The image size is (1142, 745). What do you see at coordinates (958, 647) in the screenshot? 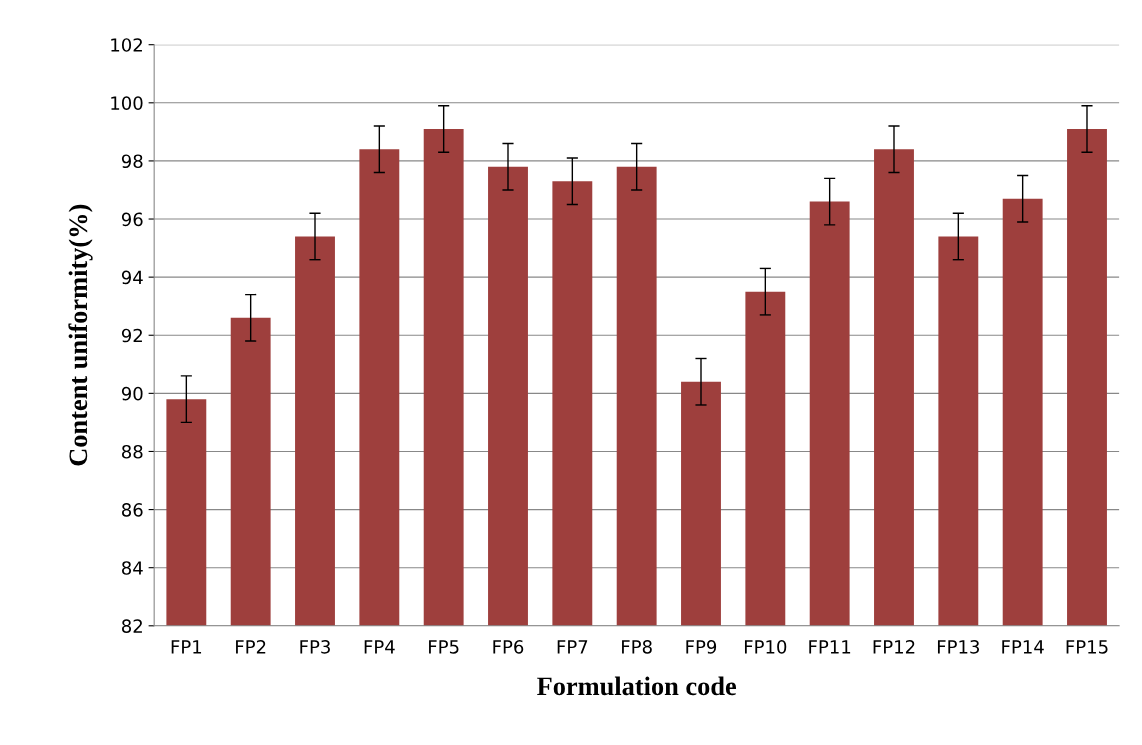
I see `x-tick-label: FP13` at bounding box center [958, 647].